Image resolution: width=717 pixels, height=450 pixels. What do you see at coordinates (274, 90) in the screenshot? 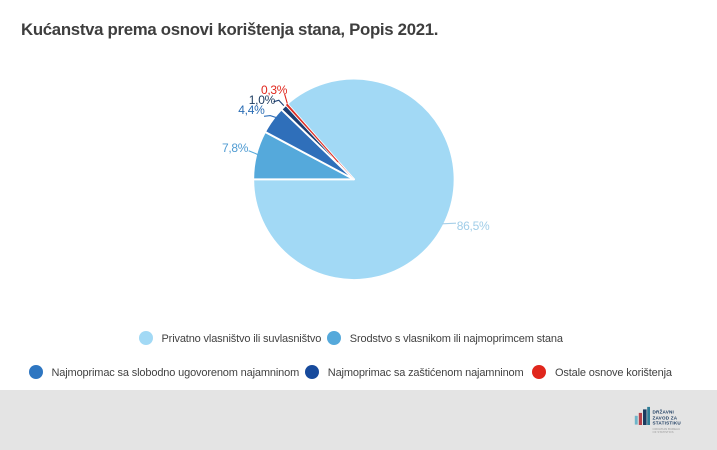
I see `svg-text: 0,3%` at bounding box center [274, 90].